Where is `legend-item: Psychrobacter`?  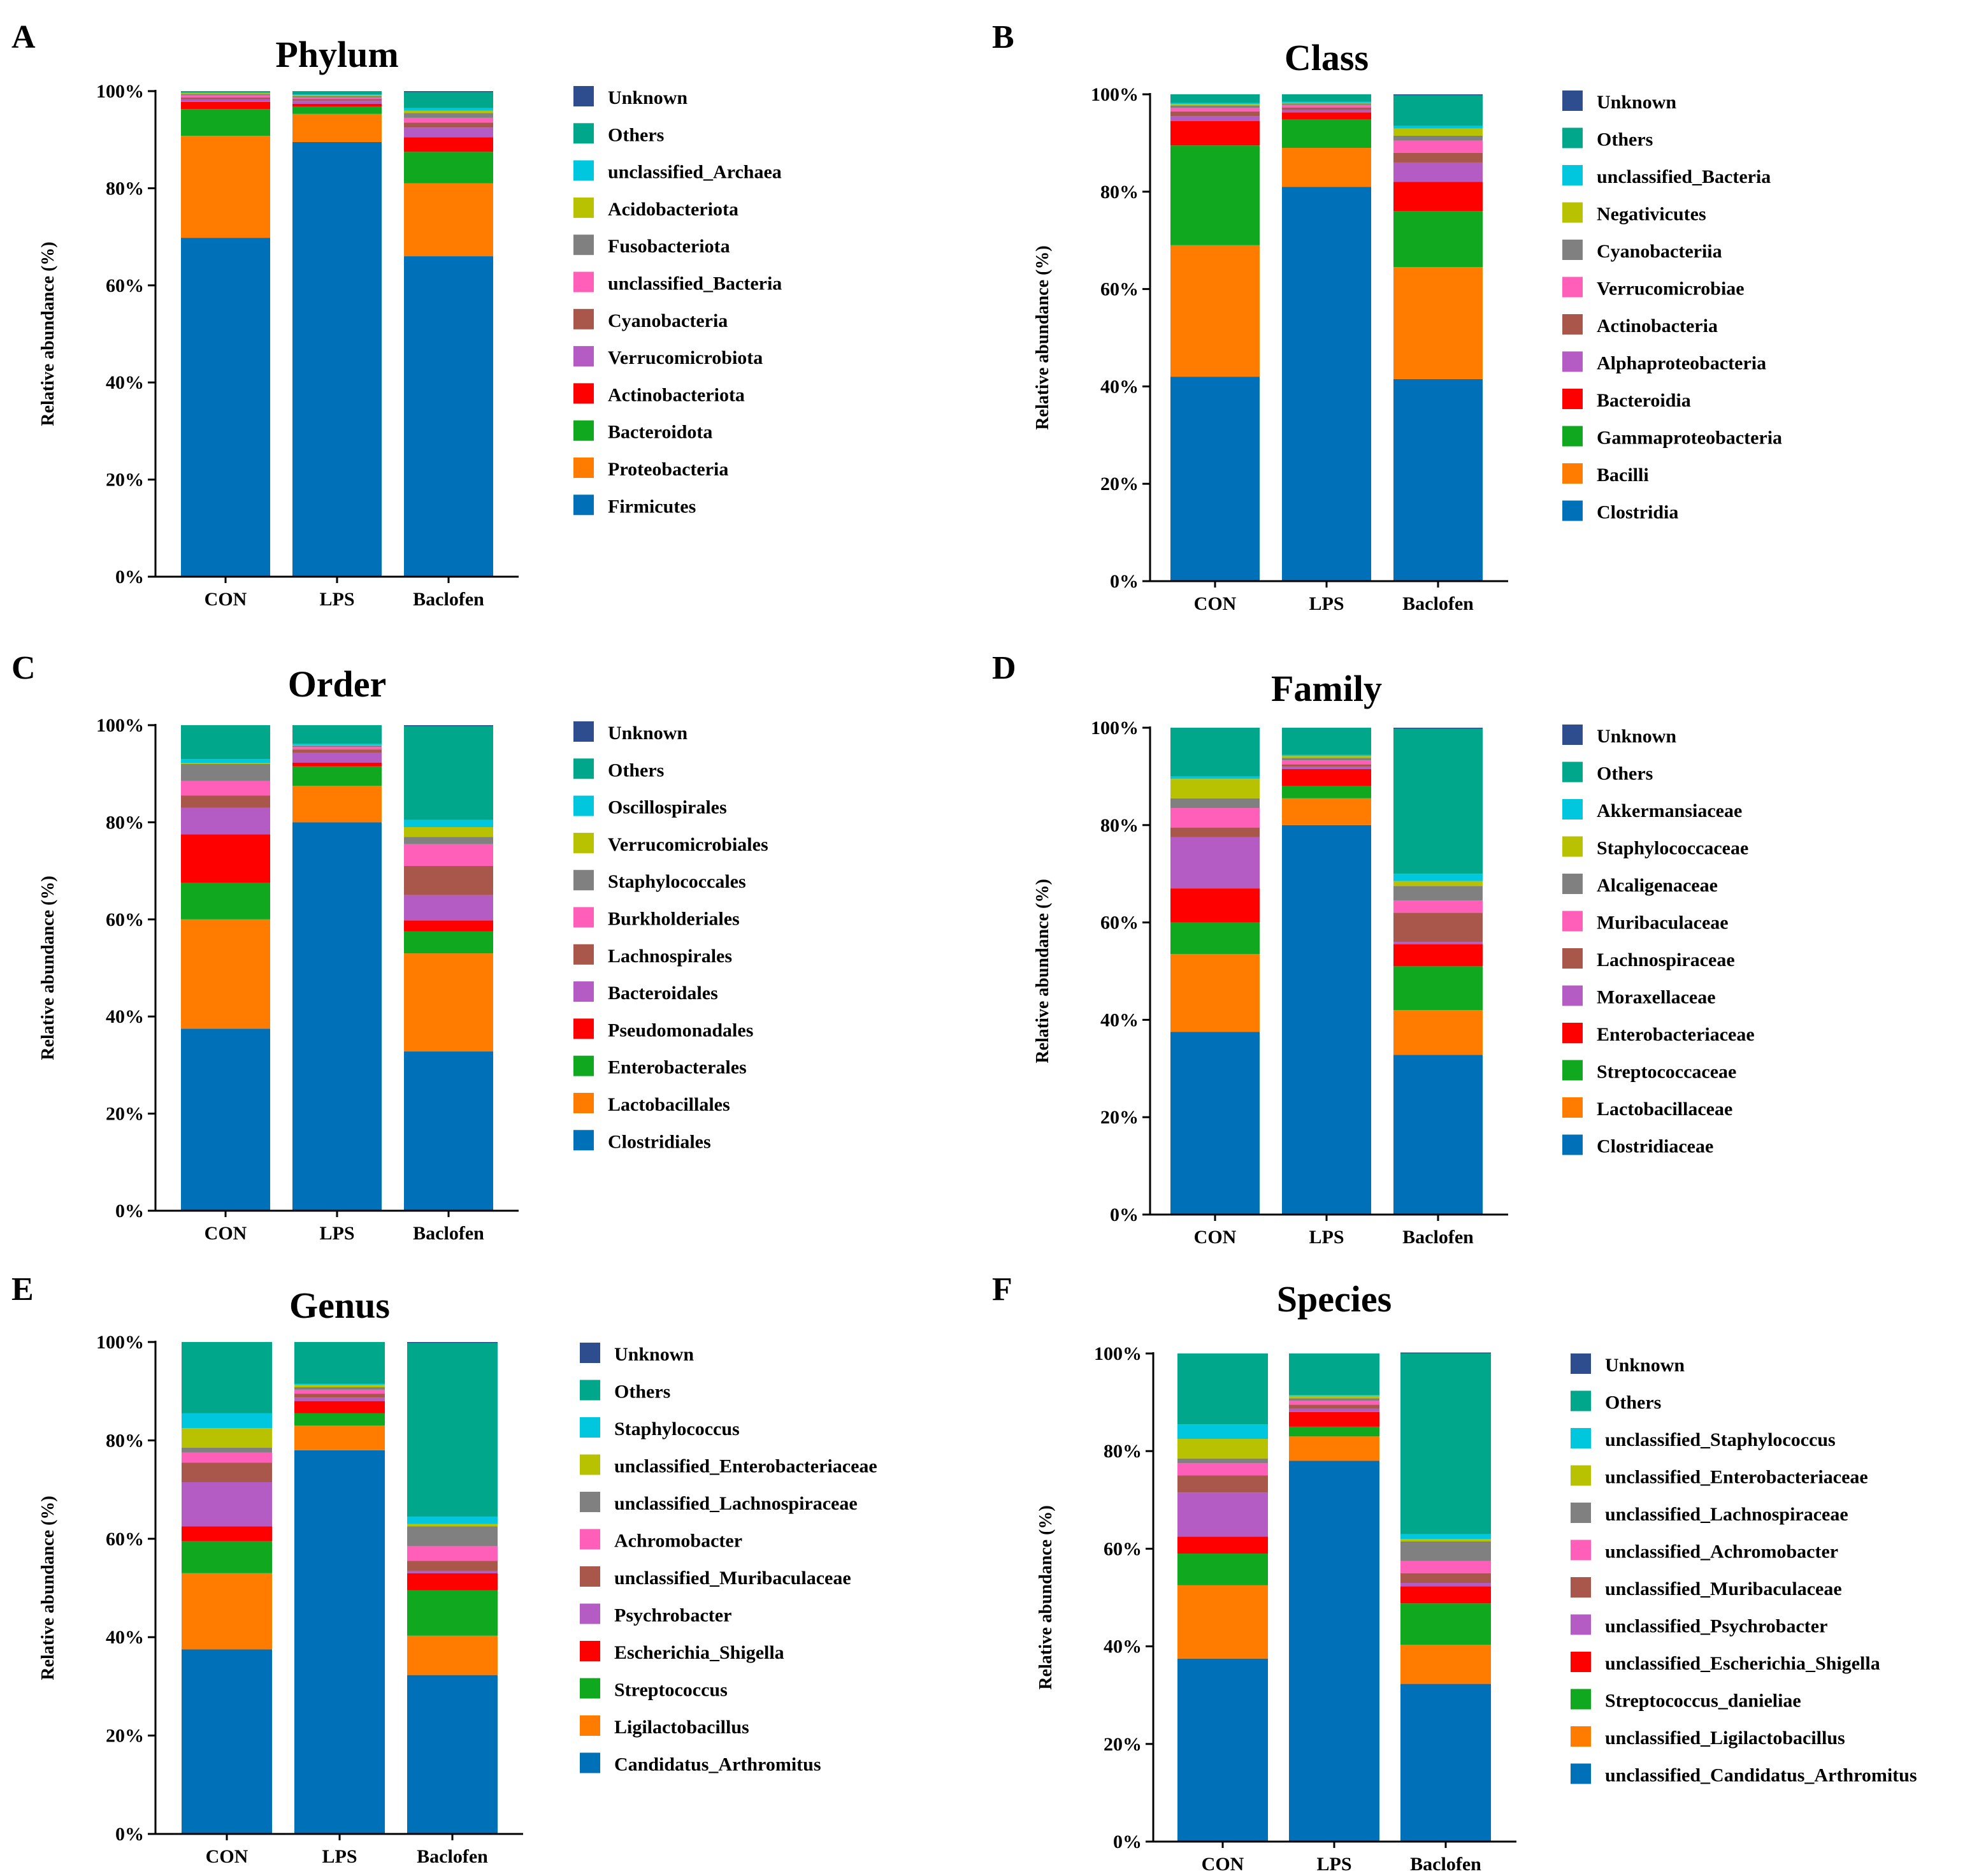 legend-item: Psychrobacter is located at coordinates (656, 1614).